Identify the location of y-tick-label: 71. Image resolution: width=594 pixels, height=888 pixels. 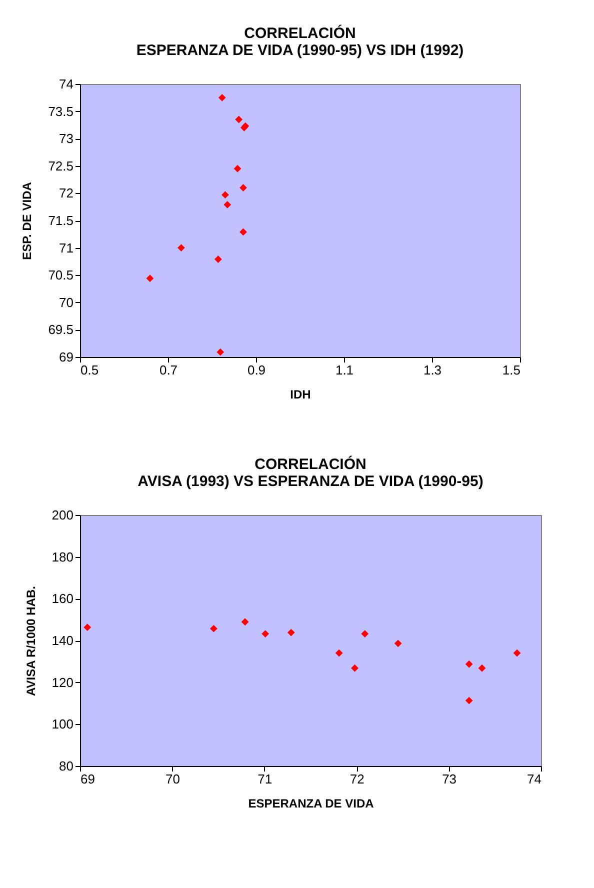
(66, 248).